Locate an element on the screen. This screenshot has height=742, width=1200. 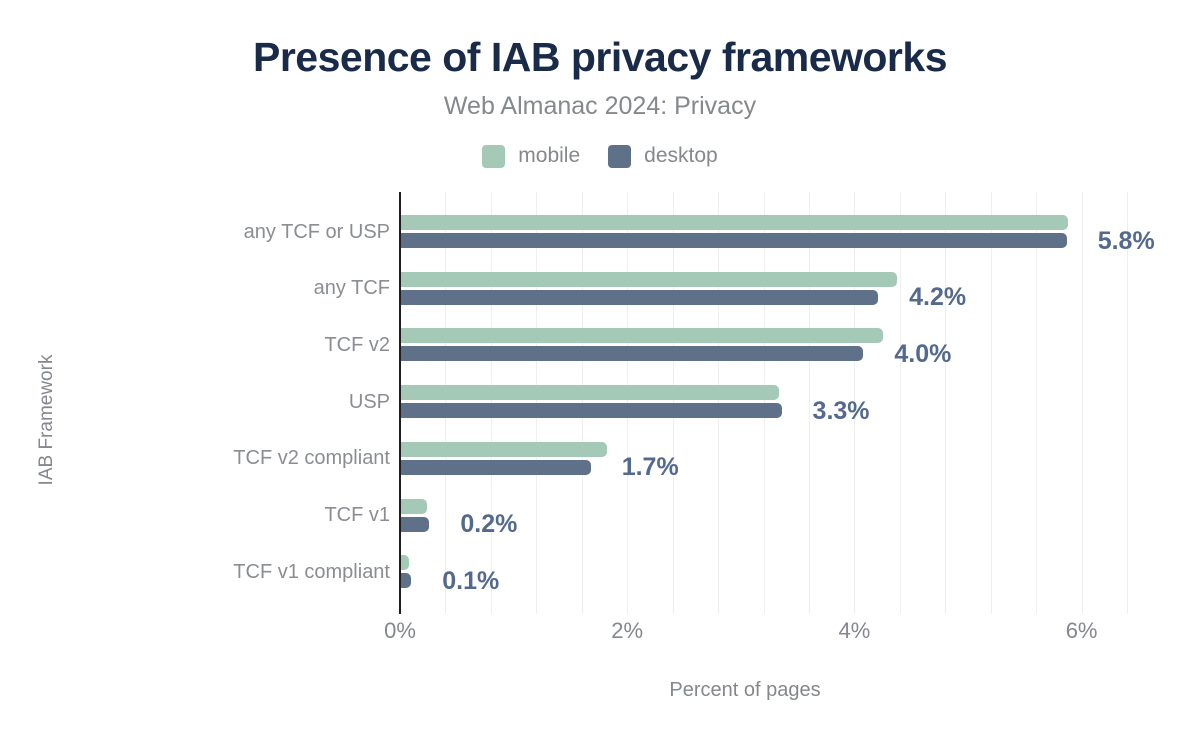
category-label: TCF v1 compliant is located at coordinates (311, 571).